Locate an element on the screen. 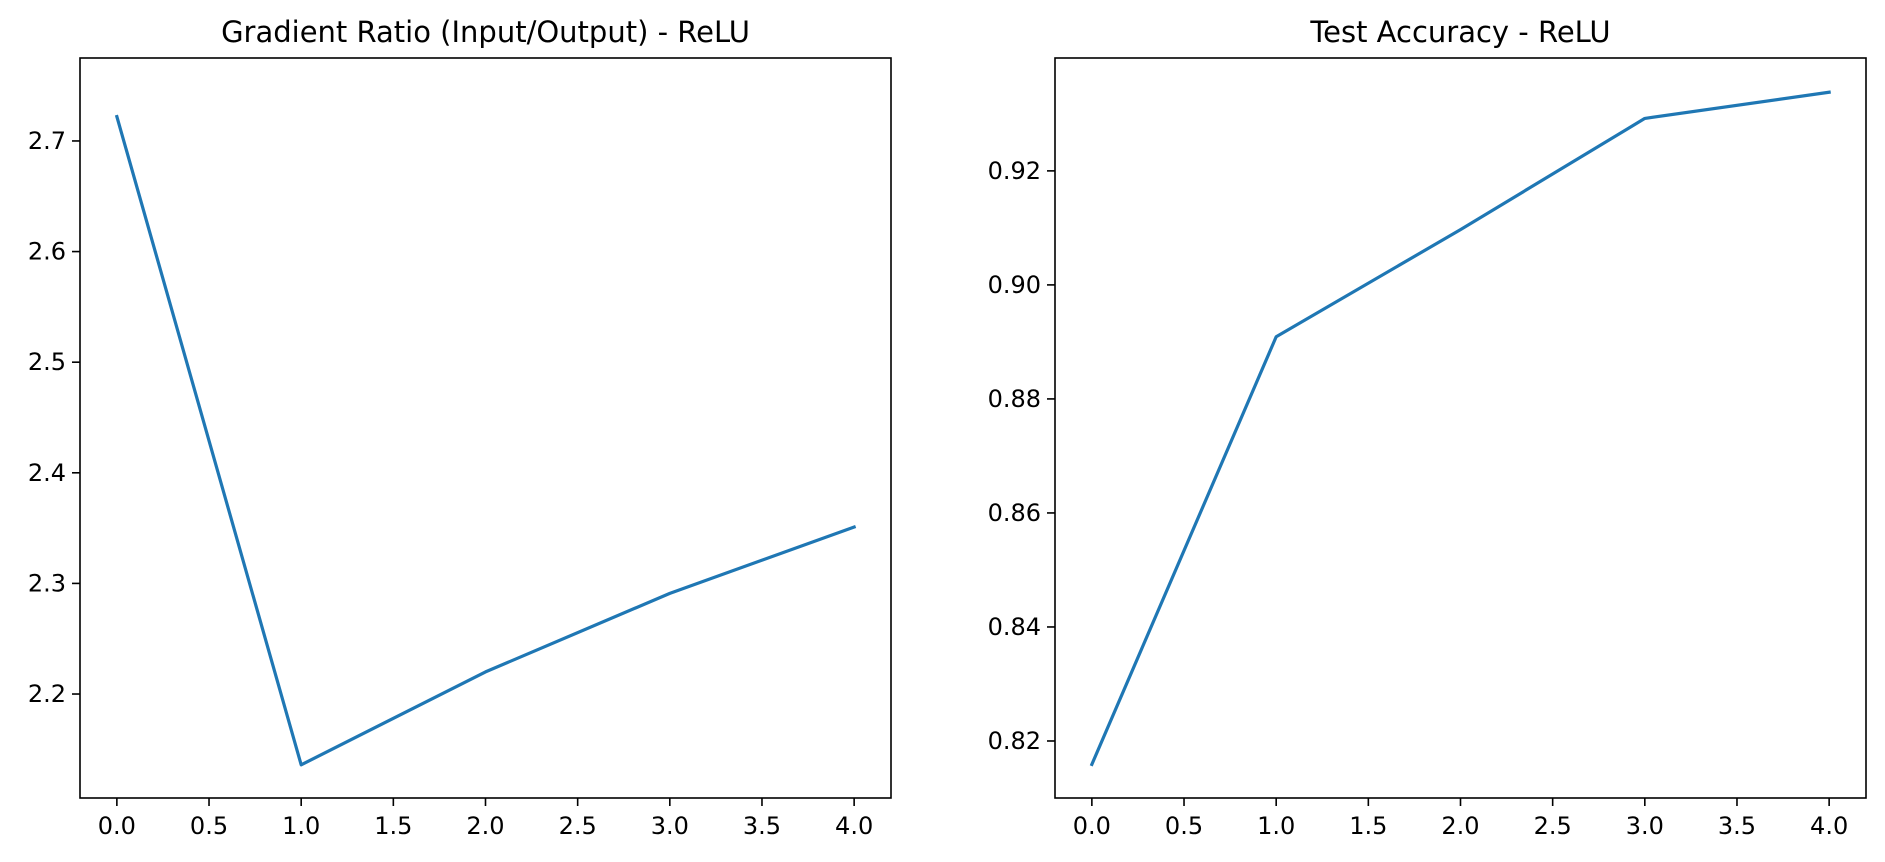 Image resolution: width=1885 pixels, height=862 pixels. test-accuracy-x-tick-label: 1.5 is located at coordinates (1368, 826).